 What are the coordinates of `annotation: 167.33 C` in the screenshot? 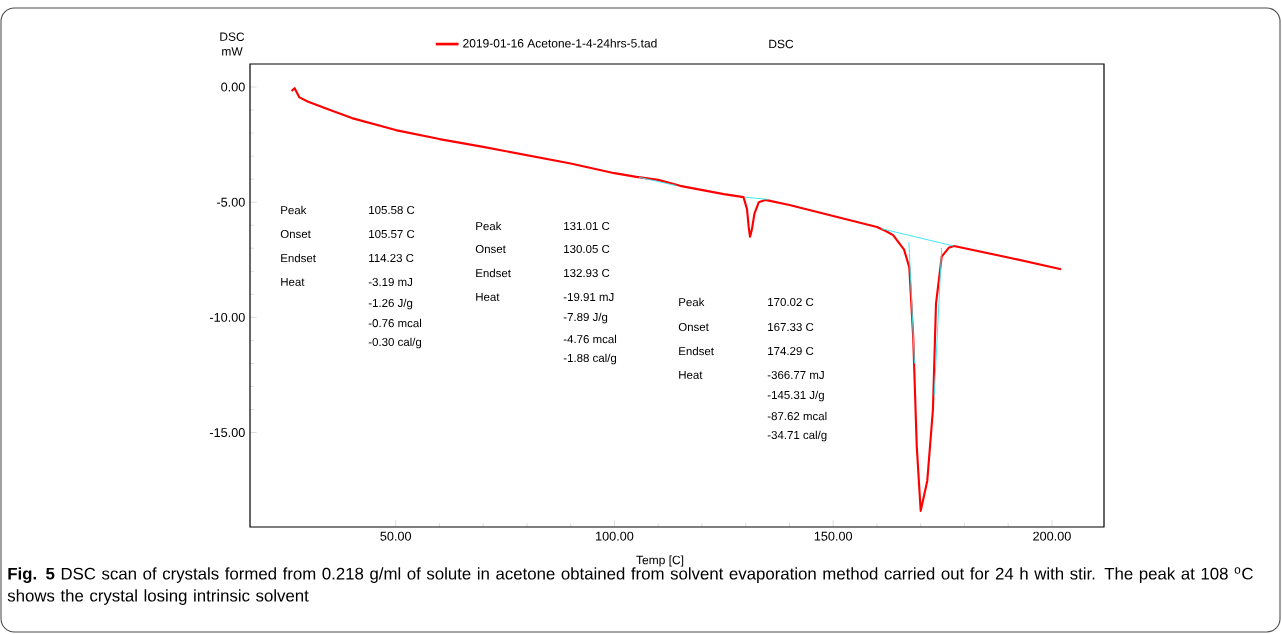 It's located at (791, 327).